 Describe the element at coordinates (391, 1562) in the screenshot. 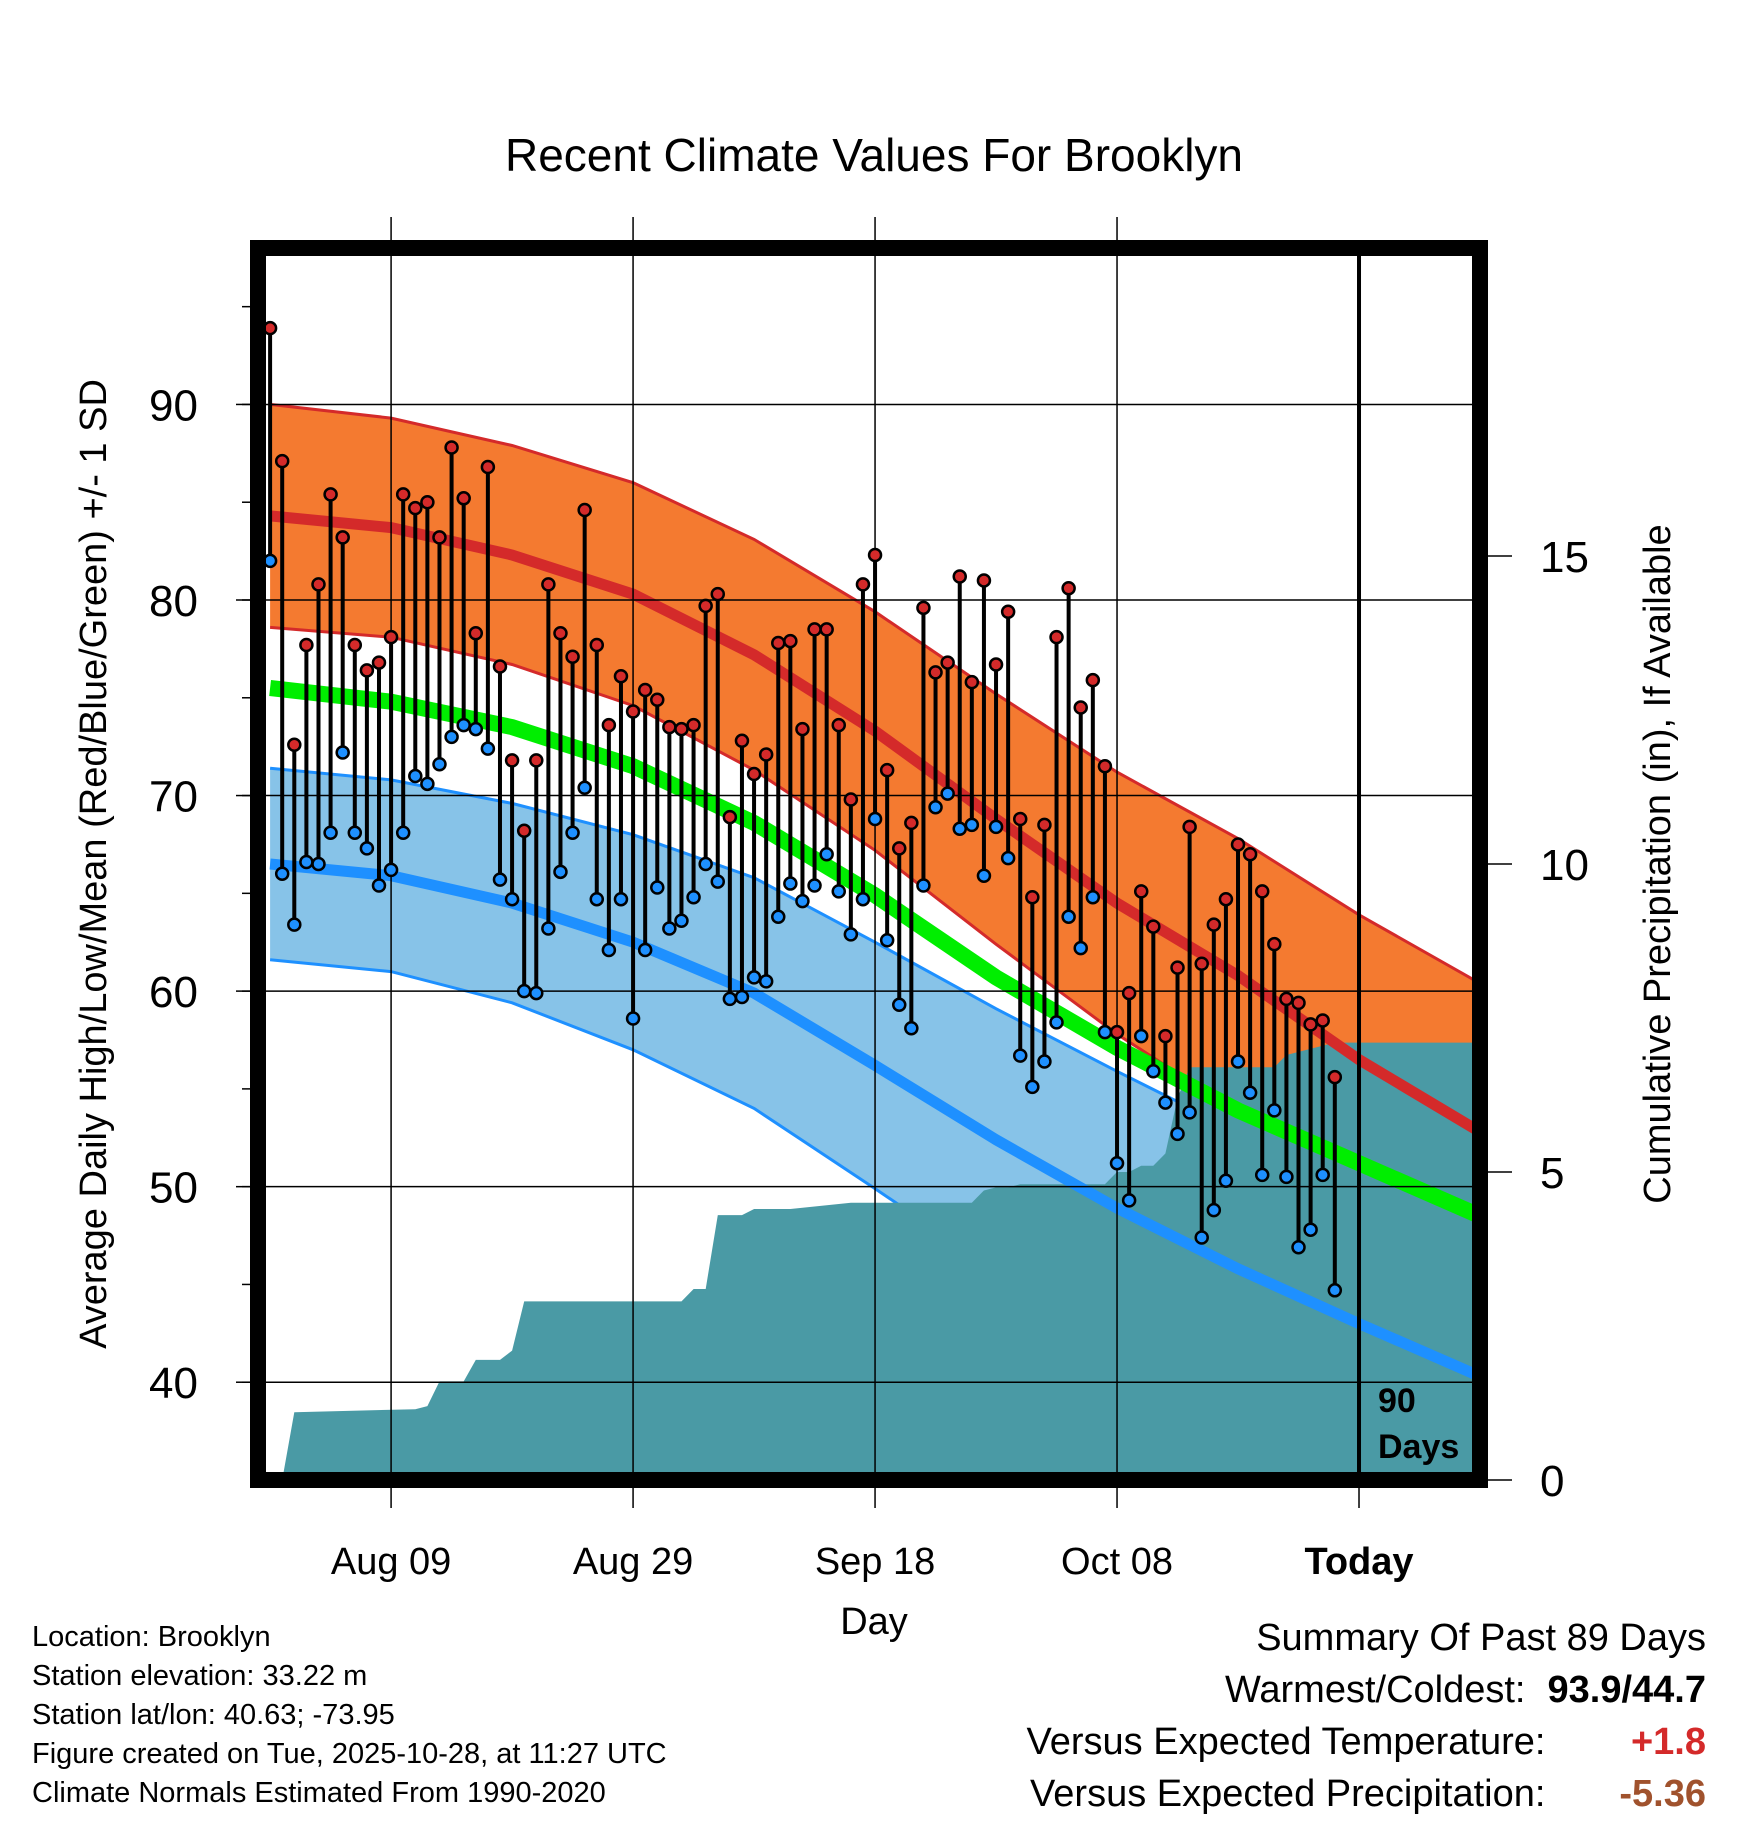

I see `x-tick-label: Aug 09` at that location.